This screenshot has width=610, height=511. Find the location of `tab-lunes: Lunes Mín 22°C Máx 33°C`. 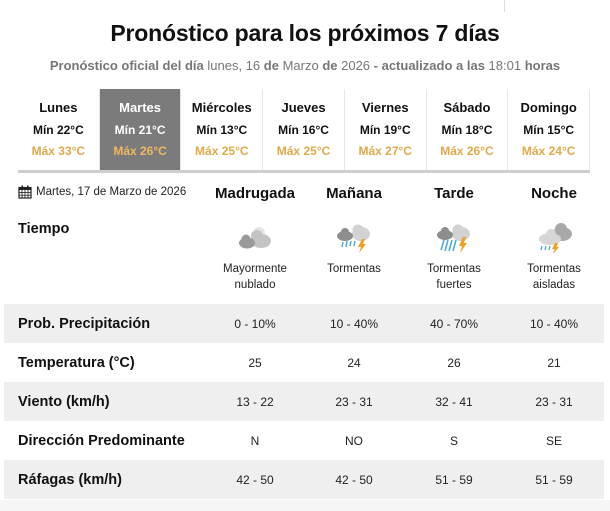

tab-lunes: Lunes Mín 22°C Máx 33°C is located at coordinates (59, 129).